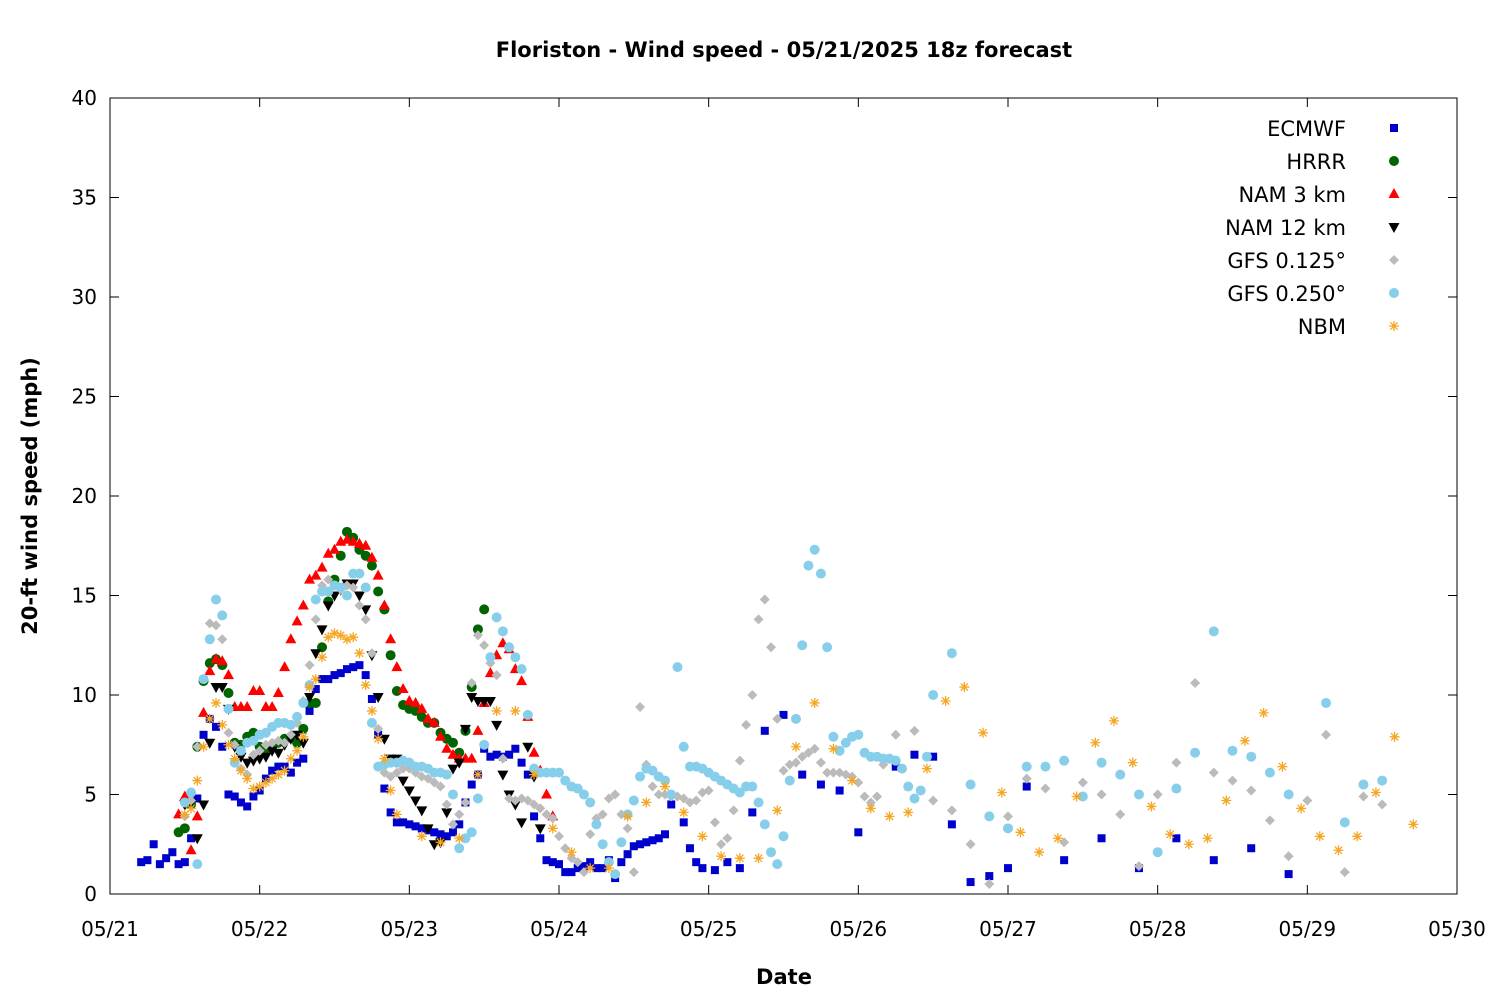  I want to click on y-tick-label: 5, so click(90, 795).